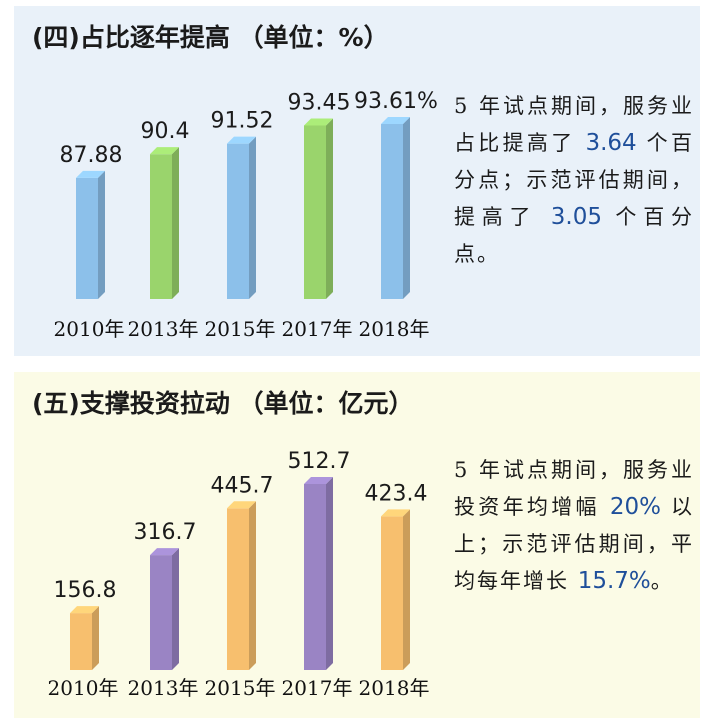 The image size is (714, 724). Describe the element at coordinates (662, 581) in the screenshot. I see `note-text: 。` at that location.